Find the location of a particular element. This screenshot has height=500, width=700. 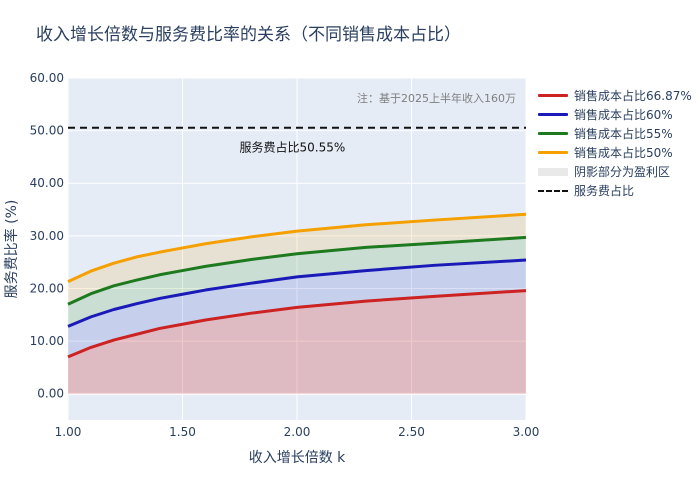

legend-label-50: 销售成本占比50% is located at coordinates (623, 153).